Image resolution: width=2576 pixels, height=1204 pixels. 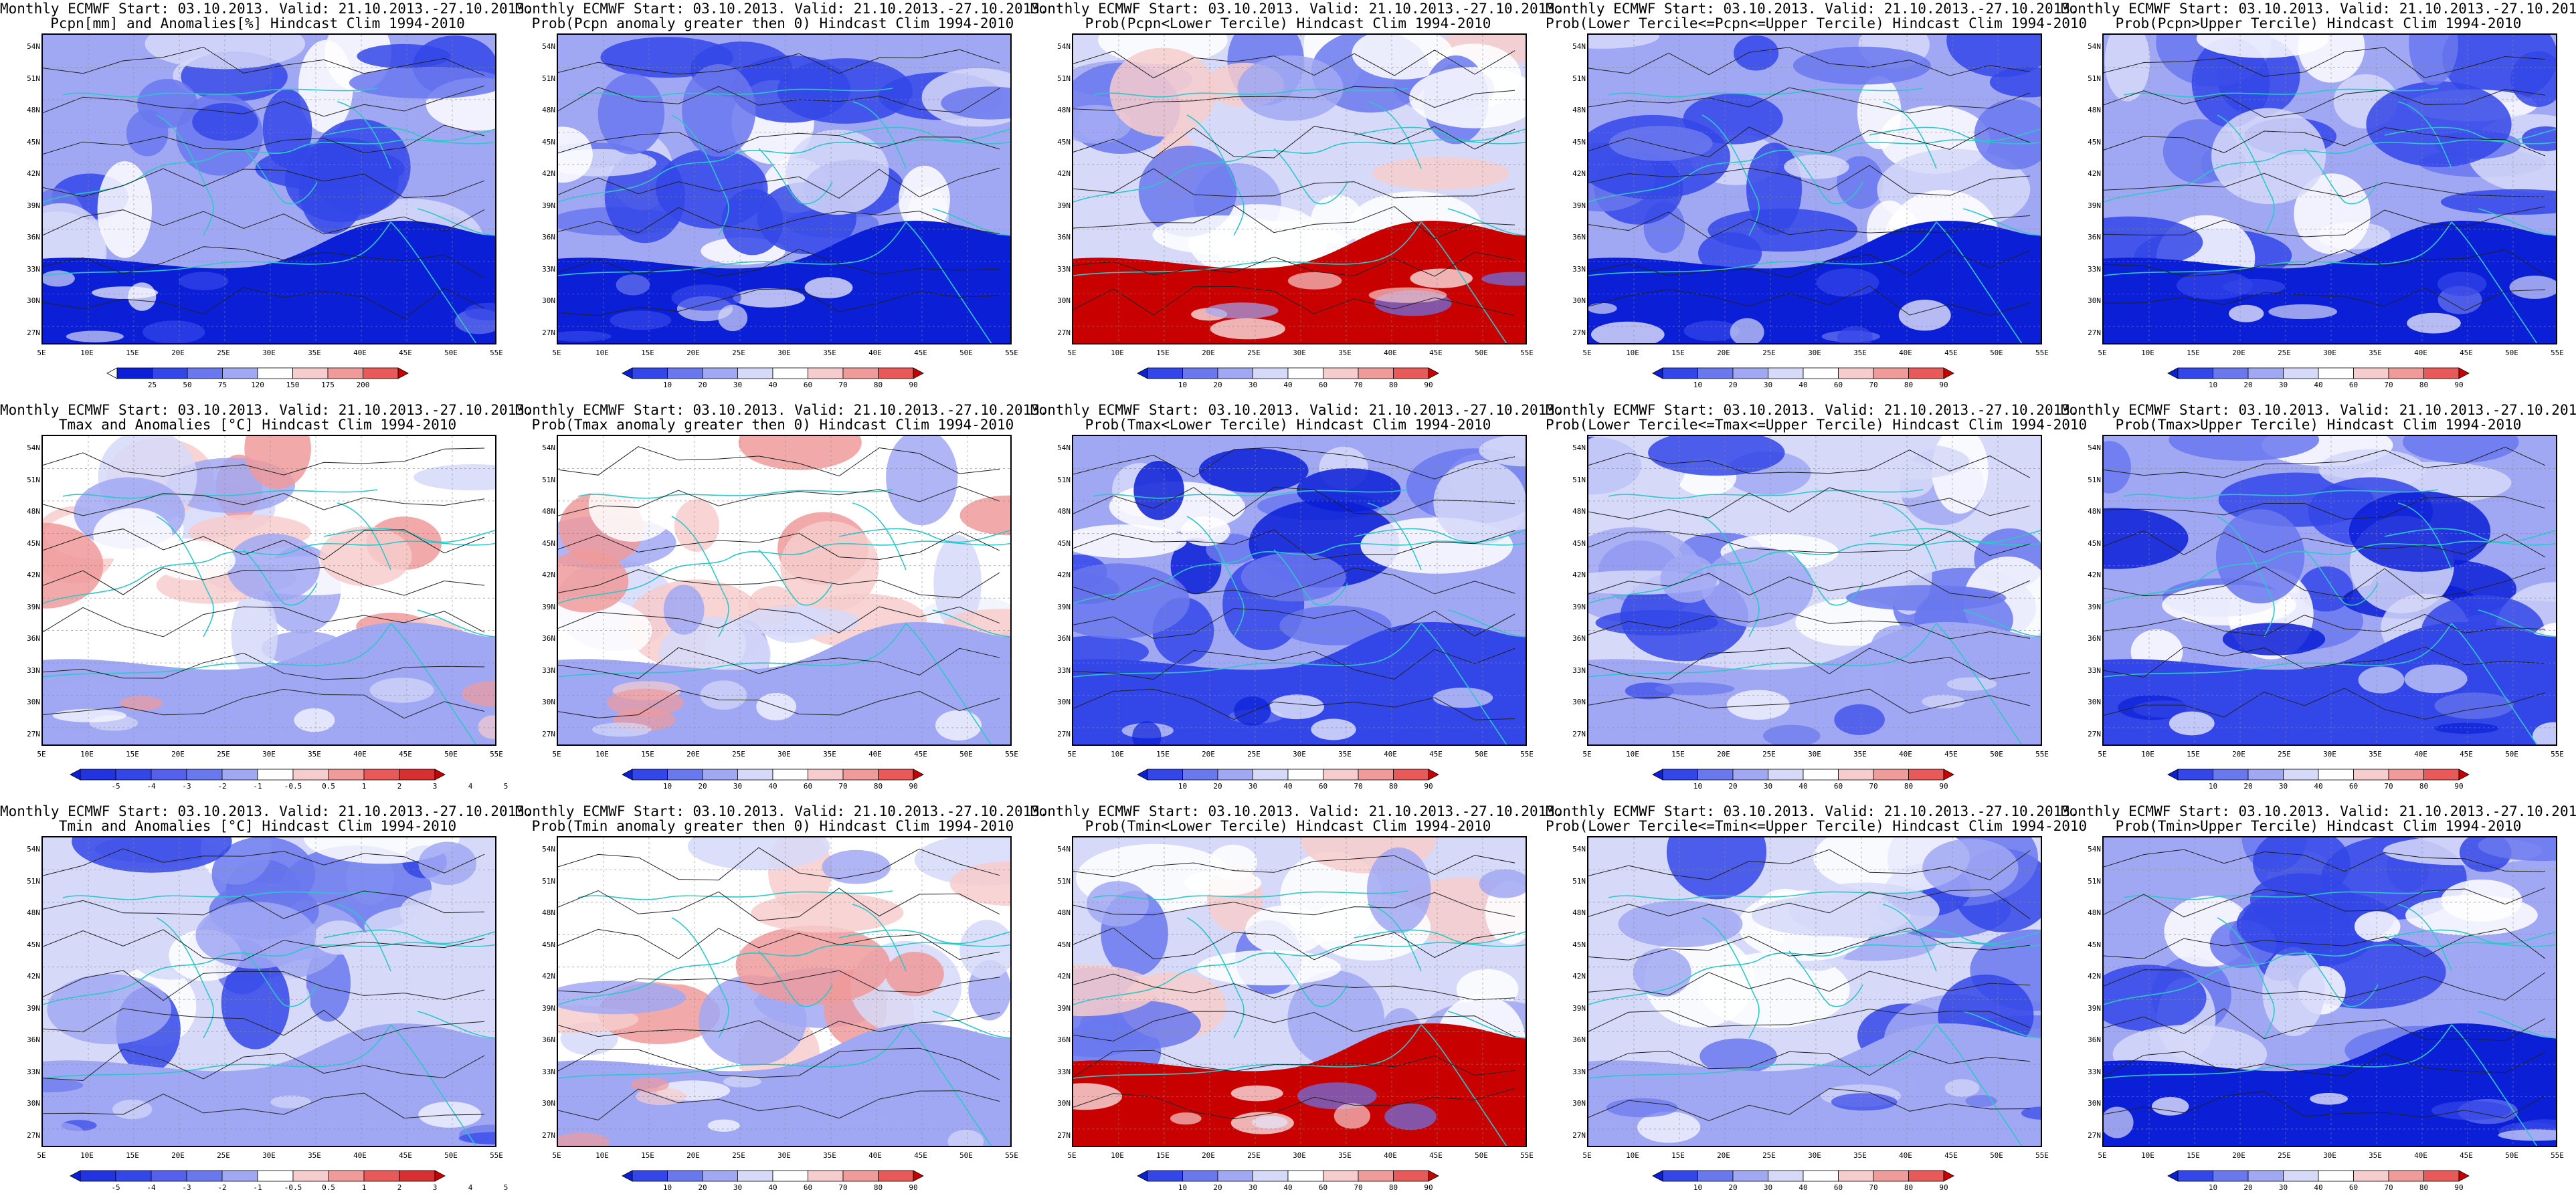 I want to click on lat-label: 27N, so click(x=1064, y=733).